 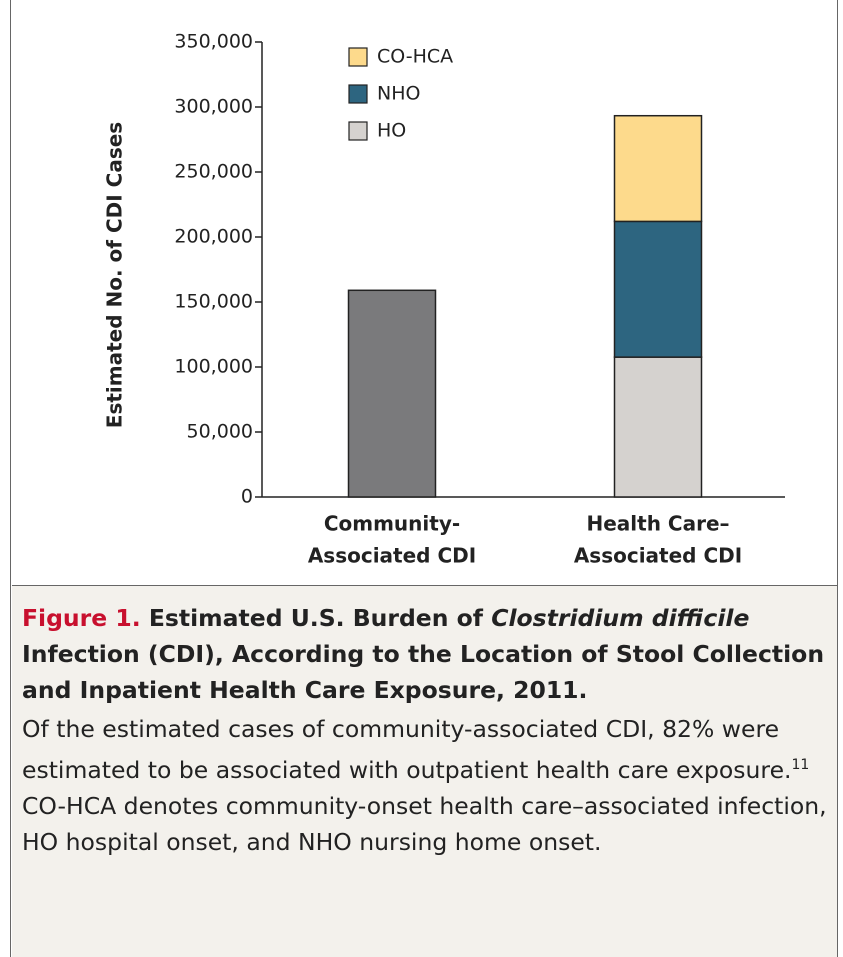 I want to click on title-start: Estimated U.S. Burden of, so click(x=316, y=618).